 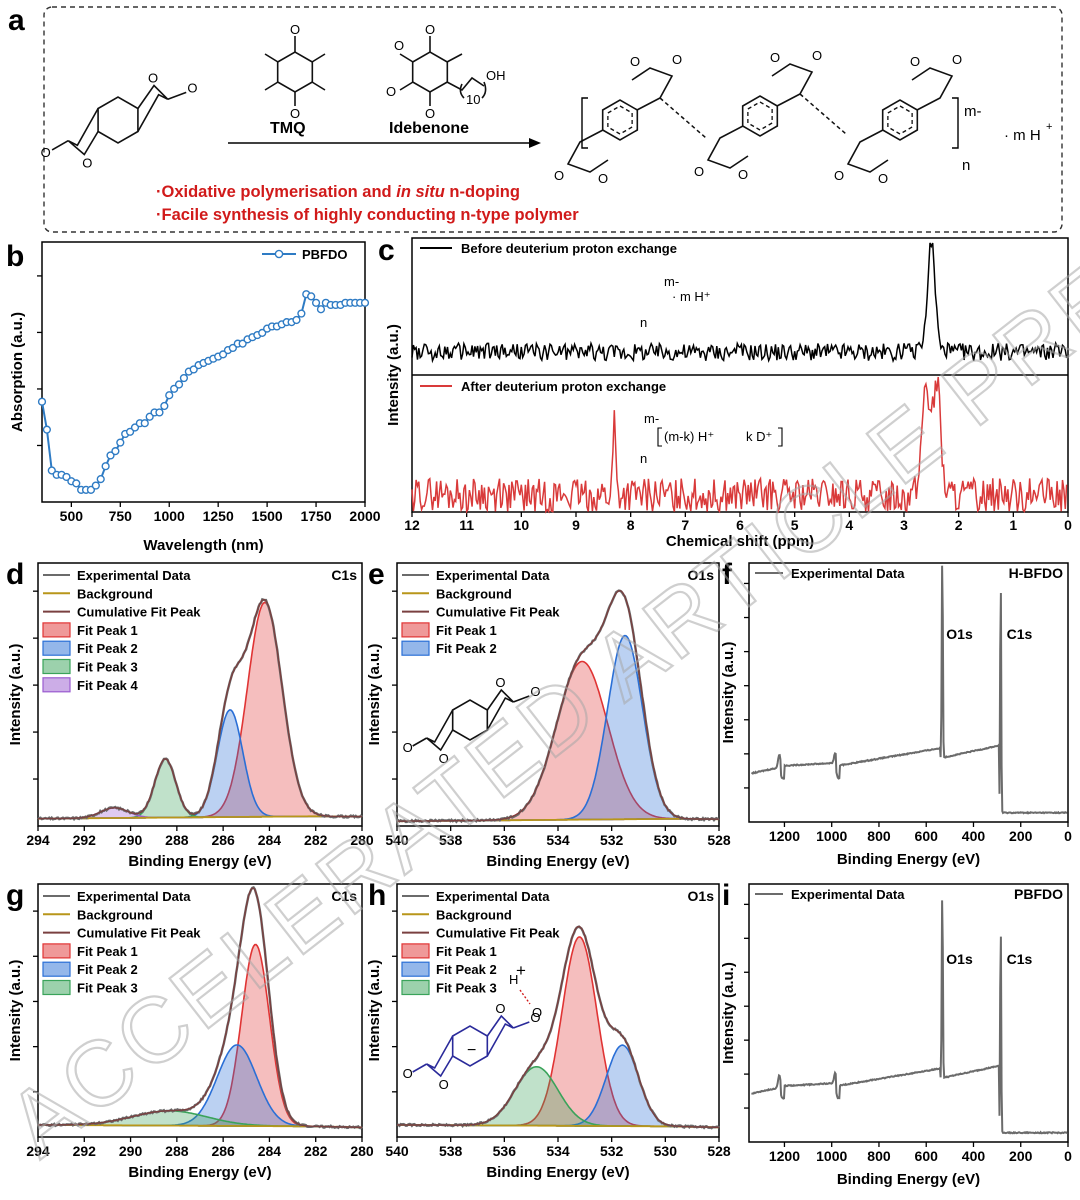 What do you see at coordinates (200, 817) in the screenshot?
I see `background-line` at bounding box center [200, 817].